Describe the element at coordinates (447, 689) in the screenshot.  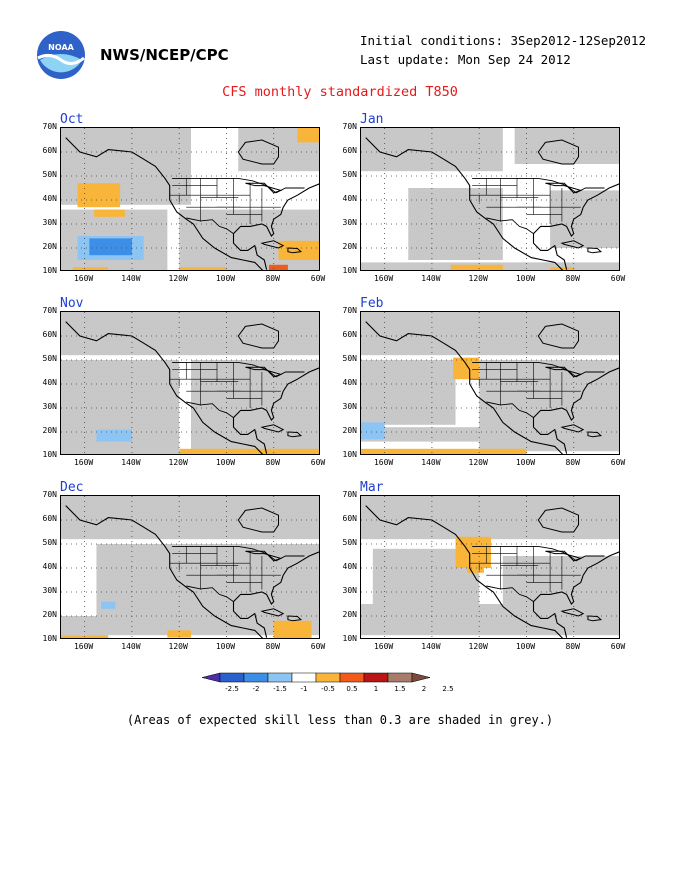
I see `colorbar-tick-label: 2.5` at that location.